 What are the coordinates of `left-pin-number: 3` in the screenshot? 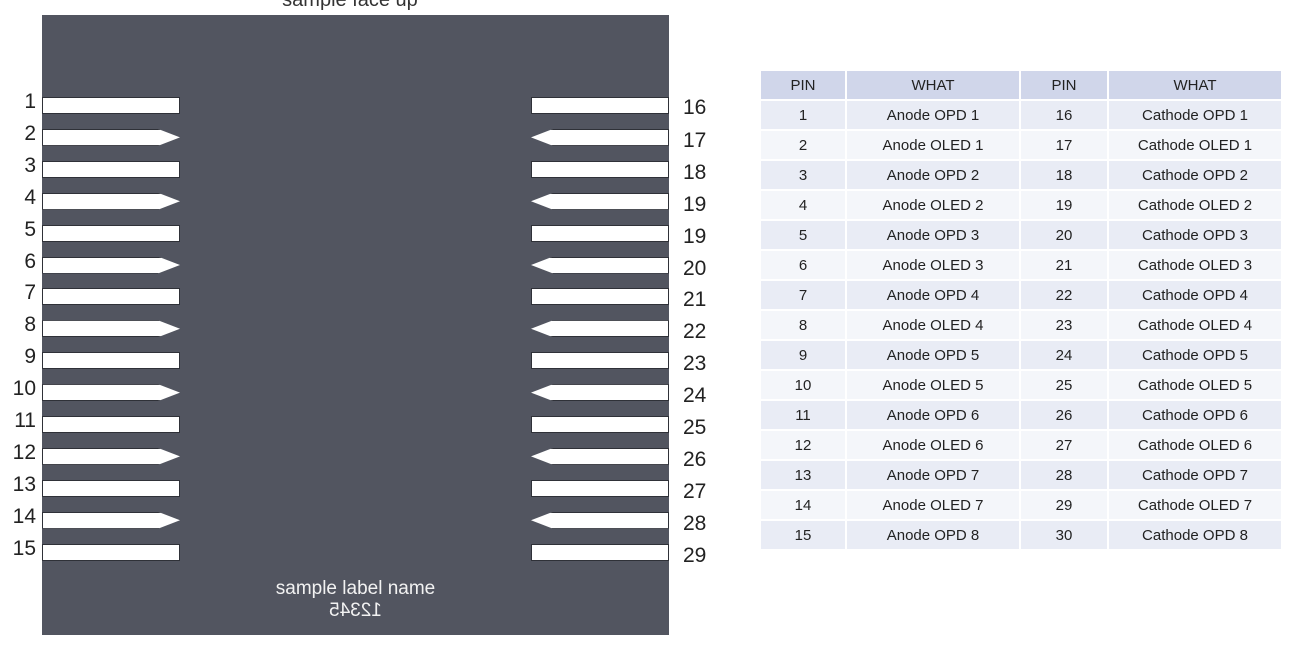 It's located at (30, 165).